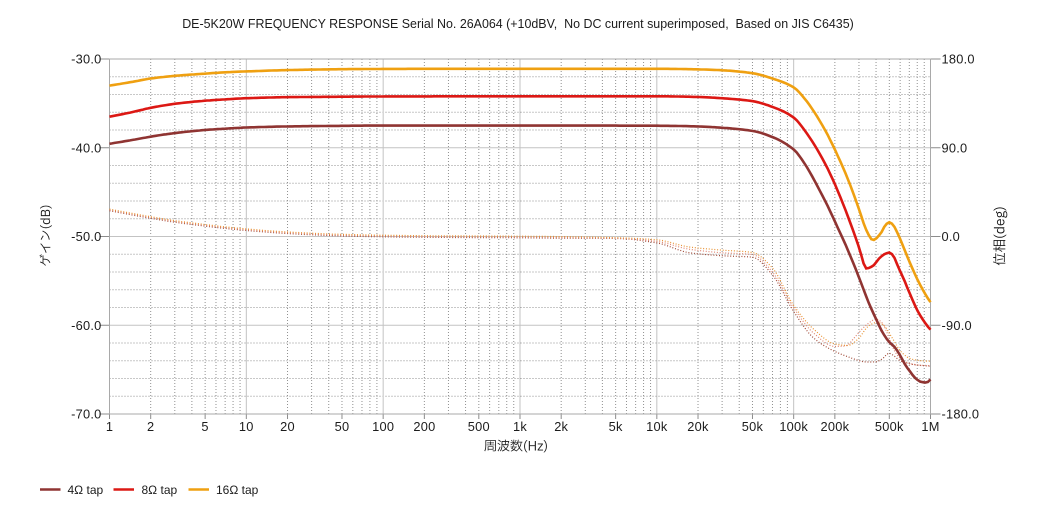  I want to click on svg-text: 200, so click(424, 426).